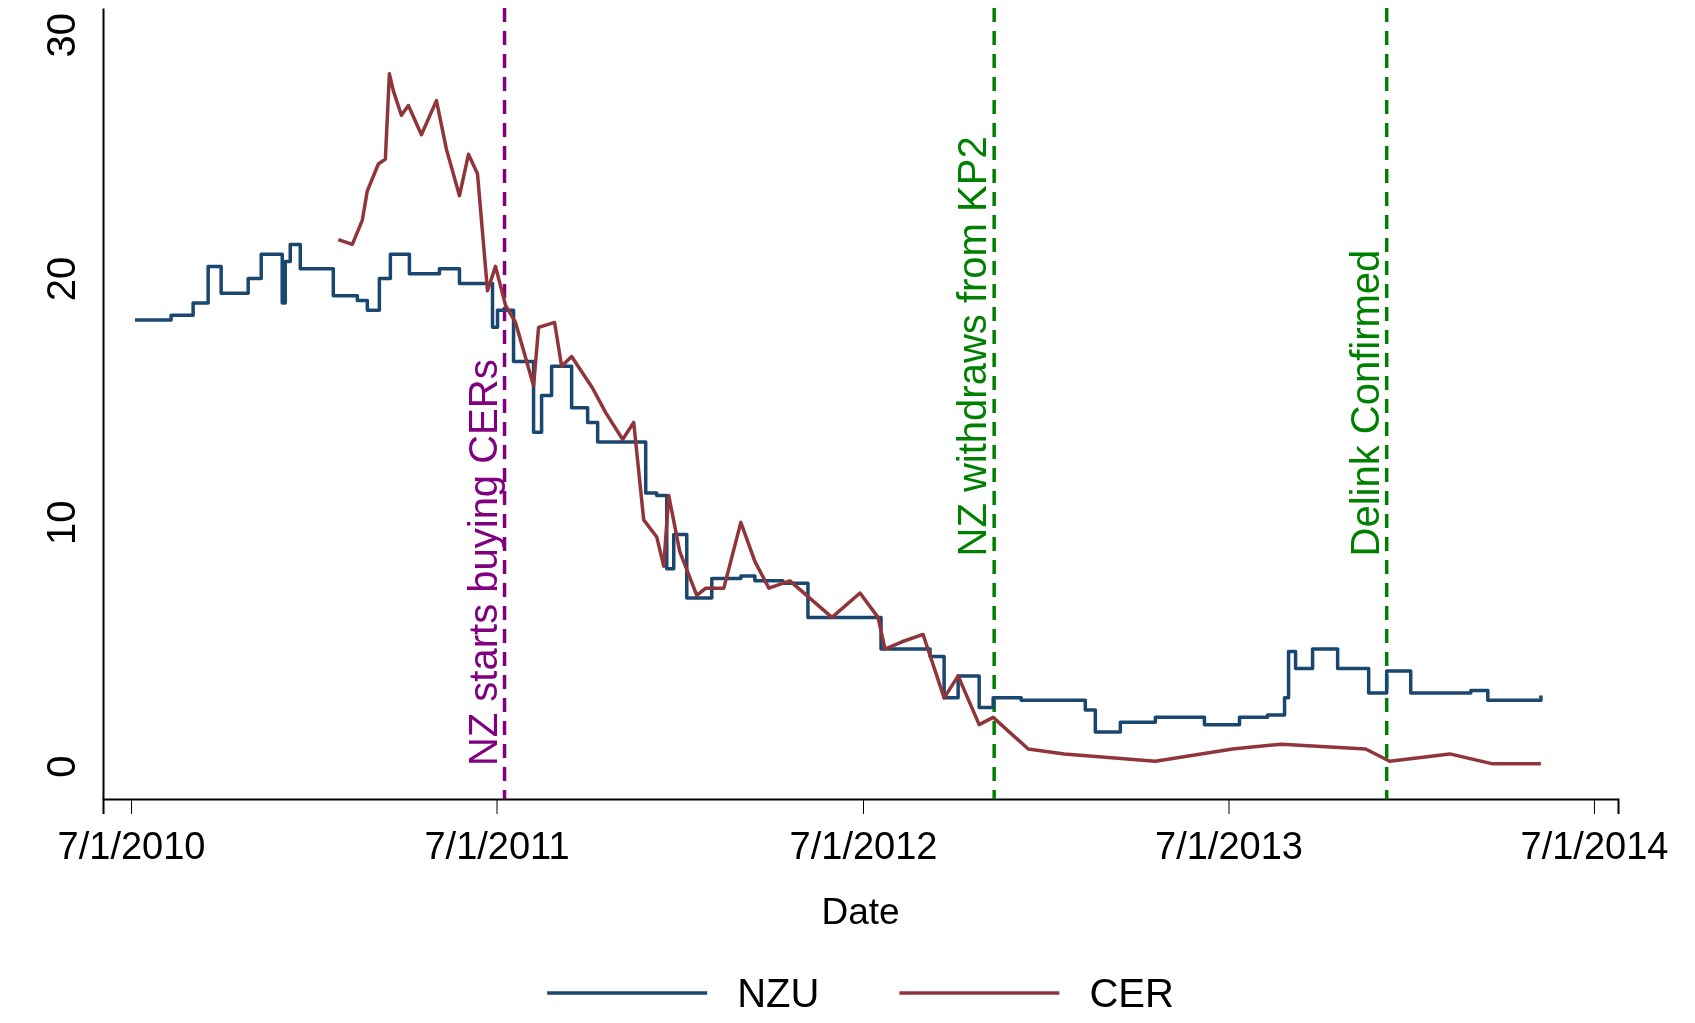 The width and height of the screenshot is (1695, 1023). What do you see at coordinates (1594, 845) in the screenshot?
I see `x-tick-label: 7/1/2014` at bounding box center [1594, 845].